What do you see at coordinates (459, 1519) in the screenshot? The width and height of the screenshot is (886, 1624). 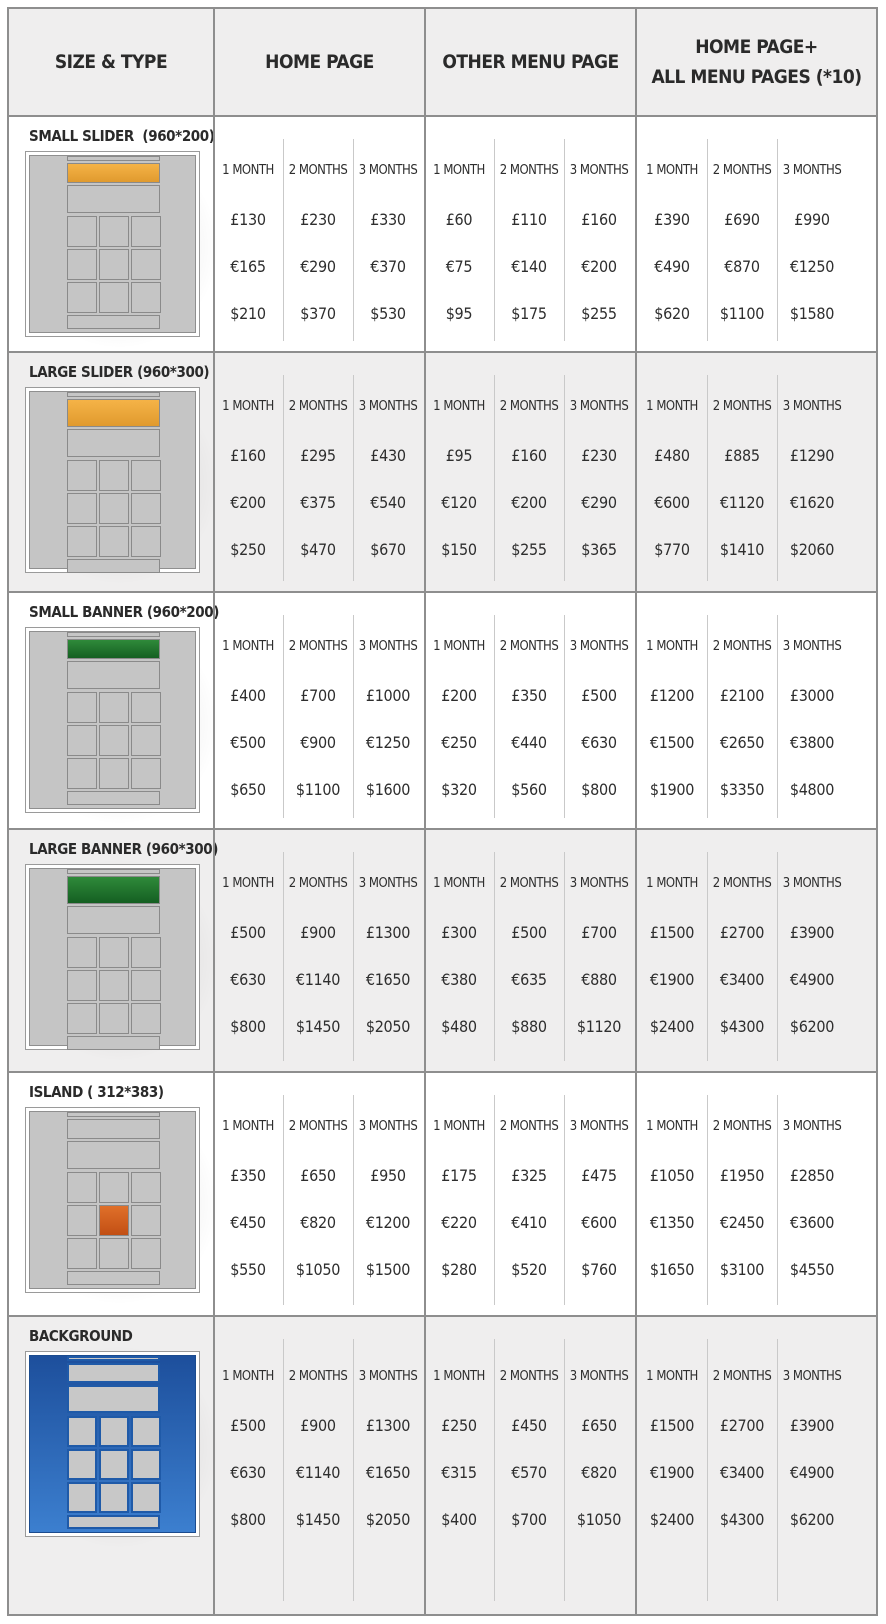 I see `price-usd: $400` at bounding box center [459, 1519].